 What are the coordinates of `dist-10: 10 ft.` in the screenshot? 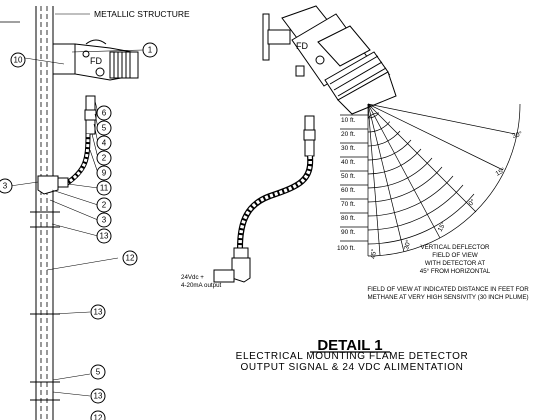 It's located at (348, 120).